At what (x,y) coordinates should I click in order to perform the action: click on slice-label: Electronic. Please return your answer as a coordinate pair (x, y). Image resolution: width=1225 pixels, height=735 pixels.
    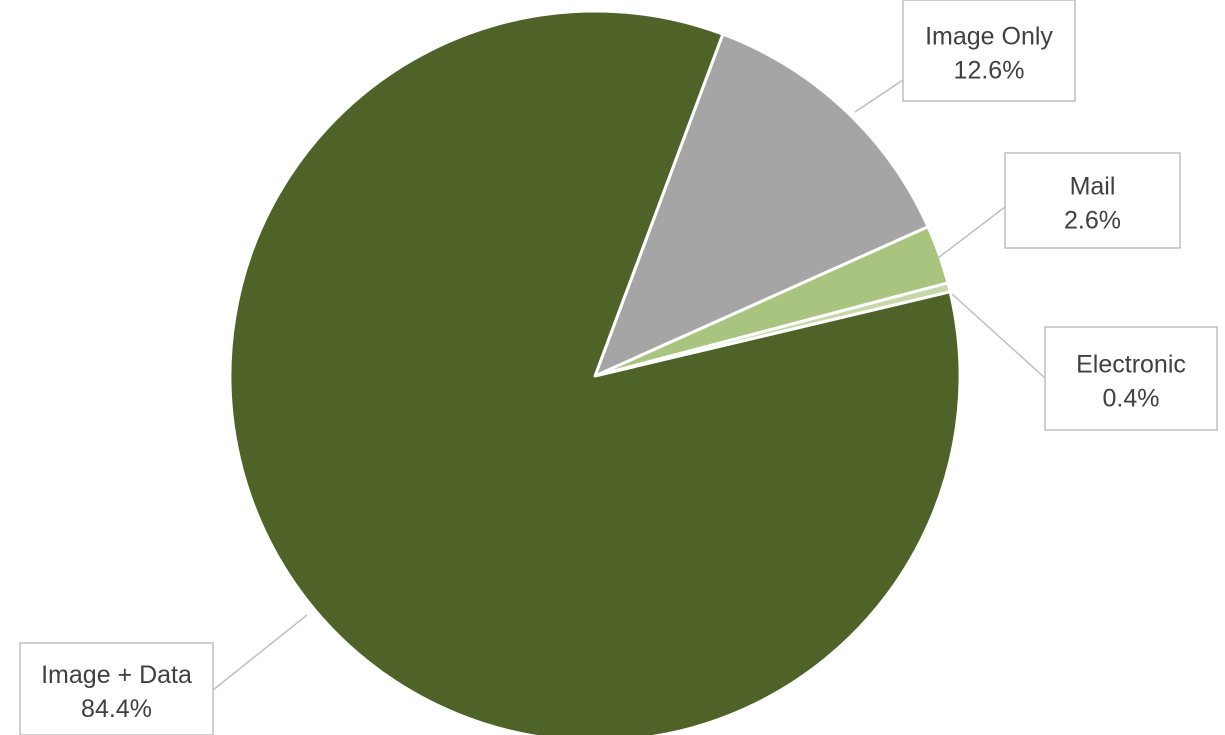
    Looking at the image, I should click on (1131, 365).